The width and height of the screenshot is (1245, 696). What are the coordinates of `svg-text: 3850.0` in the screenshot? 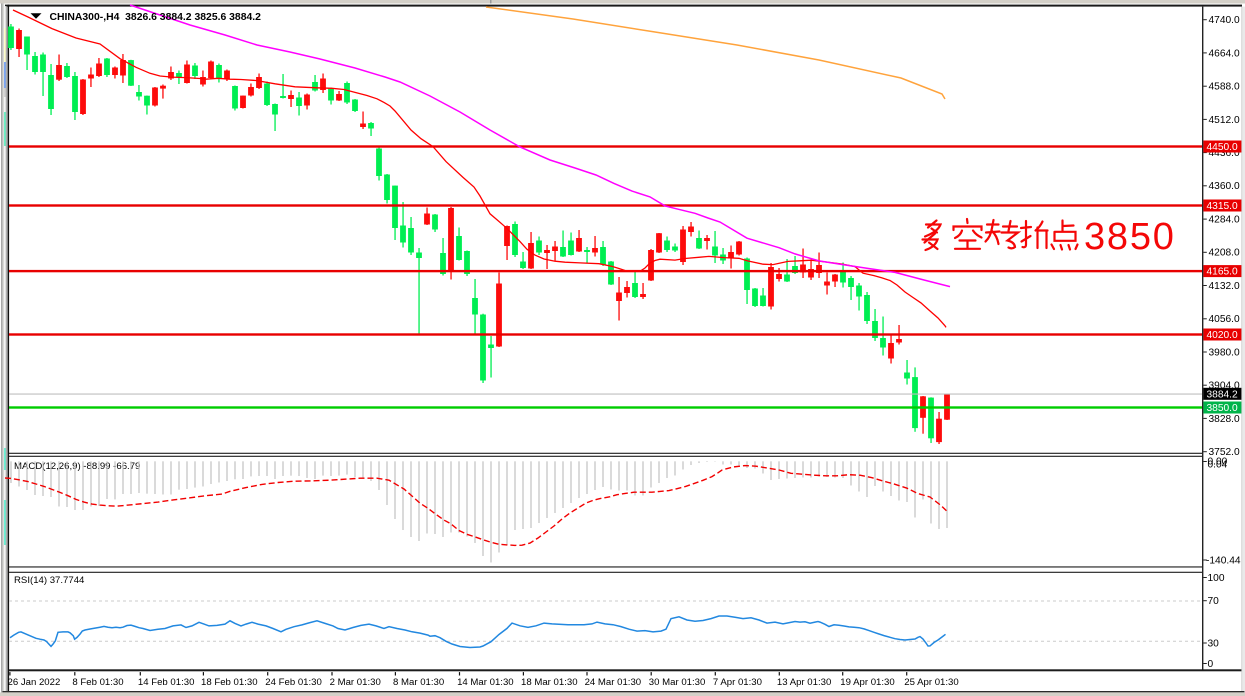 It's located at (1222, 408).